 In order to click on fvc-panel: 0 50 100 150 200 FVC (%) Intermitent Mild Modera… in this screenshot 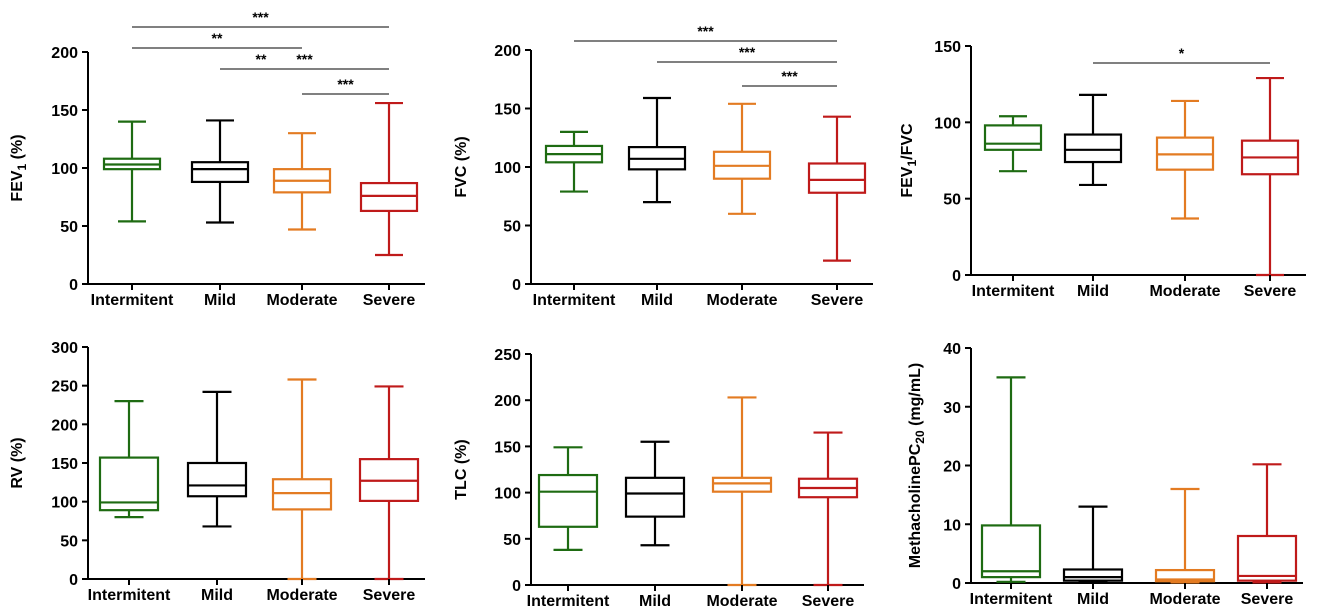, I will do `click(663, 166)`.